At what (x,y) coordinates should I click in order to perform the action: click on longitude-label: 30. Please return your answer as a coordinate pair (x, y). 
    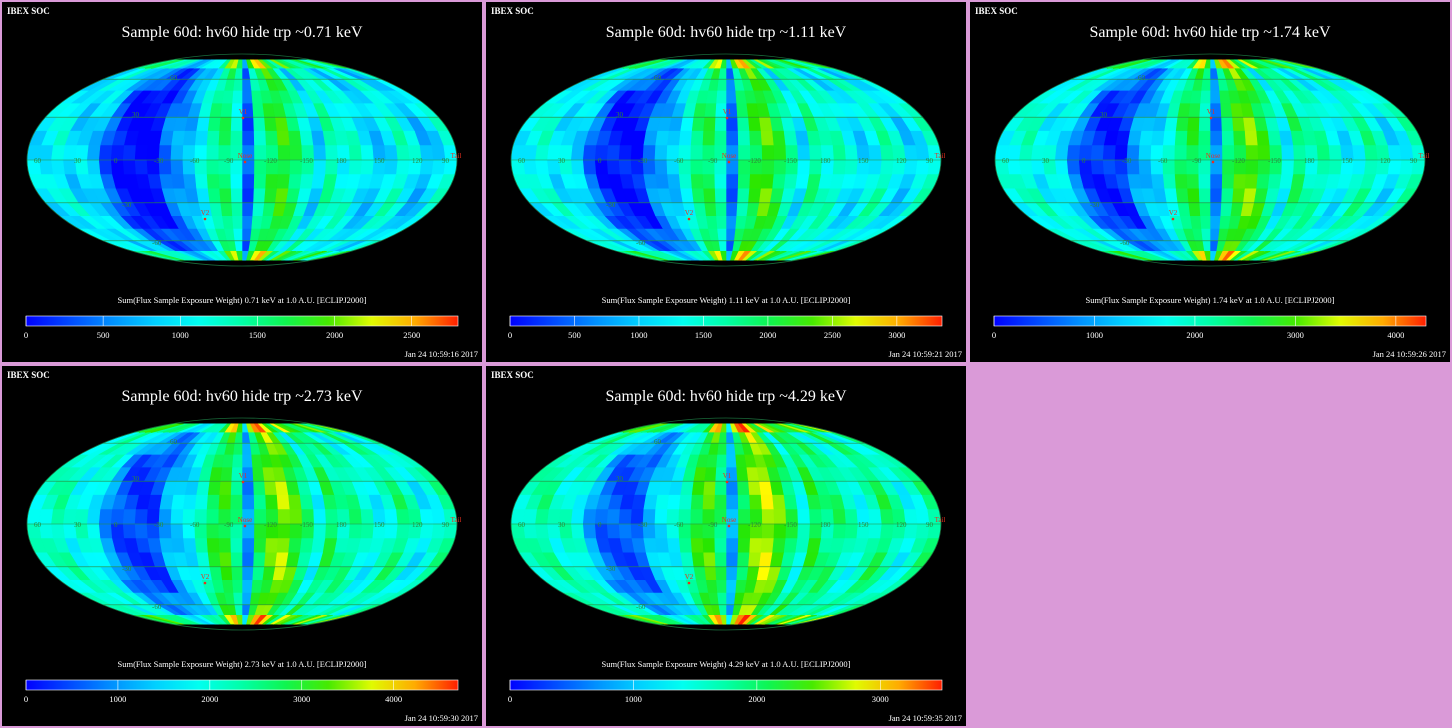
    Looking at the image, I should click on (78, 525).